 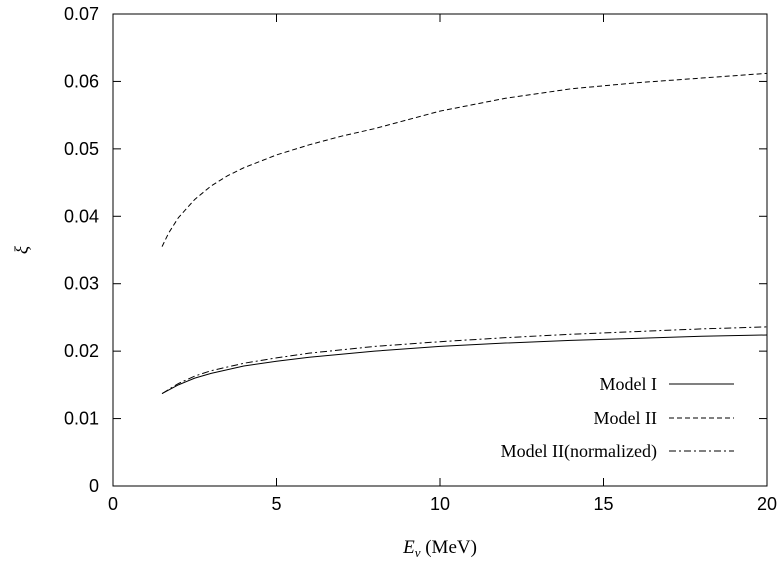 I want to click on series-line-model-ii-normalized, so click(x=464, y=360).